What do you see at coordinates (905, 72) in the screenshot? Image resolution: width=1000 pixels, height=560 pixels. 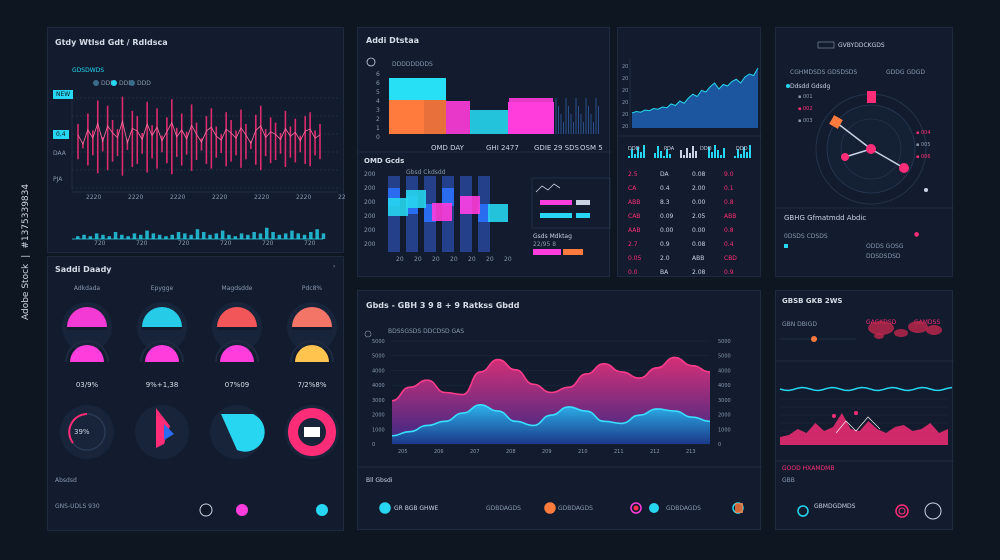 I see `panel-radial-sub2: GDDG GDGD` at bounding box center [905, 72].